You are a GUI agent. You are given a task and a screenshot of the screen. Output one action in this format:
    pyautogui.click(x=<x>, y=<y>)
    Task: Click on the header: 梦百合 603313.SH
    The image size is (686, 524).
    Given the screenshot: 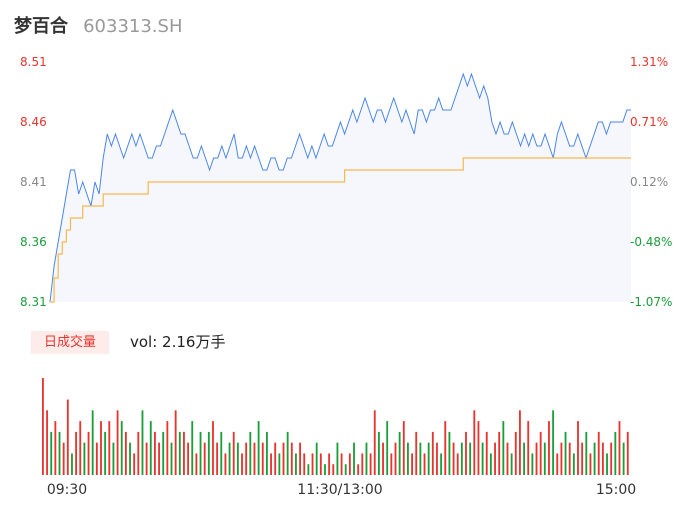 What is the action you would take?
    pyautogui.click(x=98, y=25)
    